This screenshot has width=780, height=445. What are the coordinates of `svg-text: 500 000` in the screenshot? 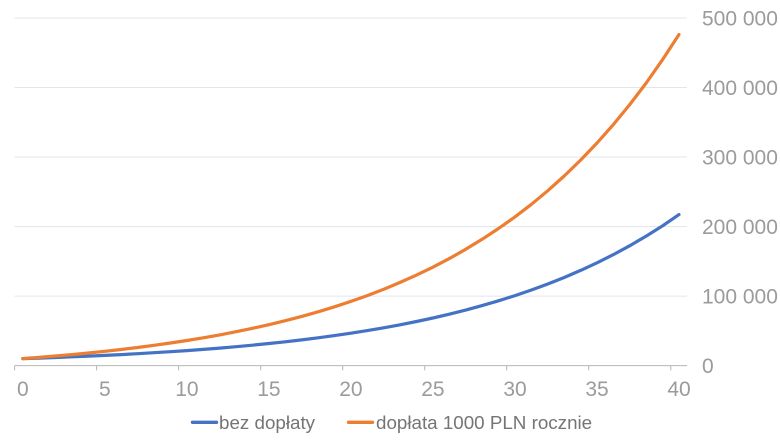 It's located at (740, 18).